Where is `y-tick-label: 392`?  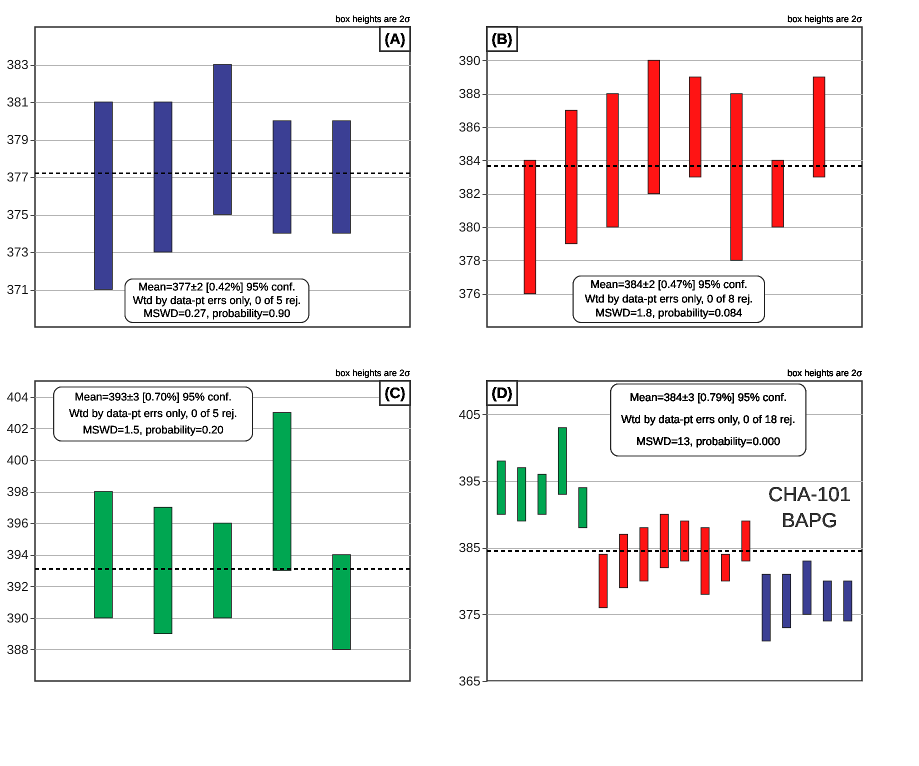
y-tick-label: 392 is located at coordinates (17, 586).